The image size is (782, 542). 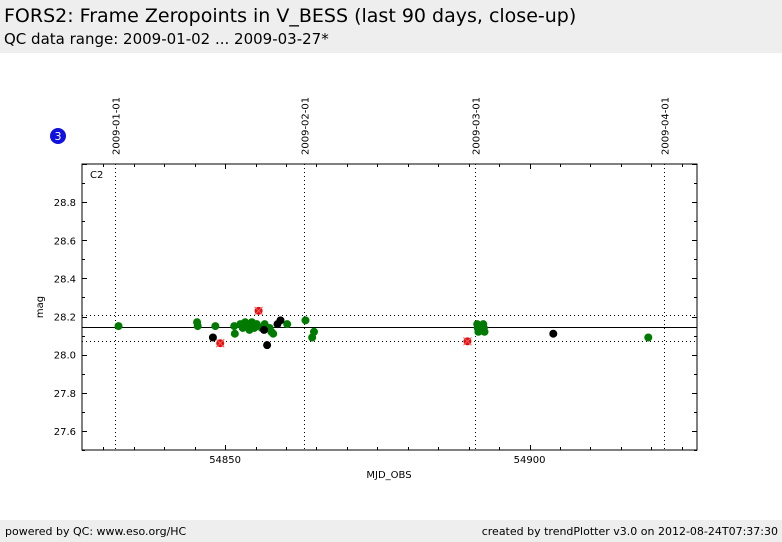 I want to click on y-tick-label: 27.6, so click(x=65, y=432).